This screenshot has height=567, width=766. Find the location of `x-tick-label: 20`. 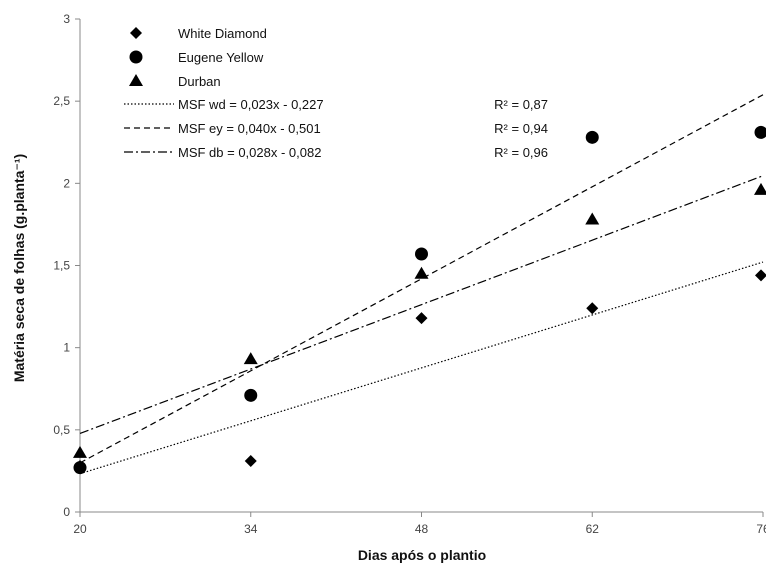

x-tick-label: 20 is located at coordinates (80, 529).